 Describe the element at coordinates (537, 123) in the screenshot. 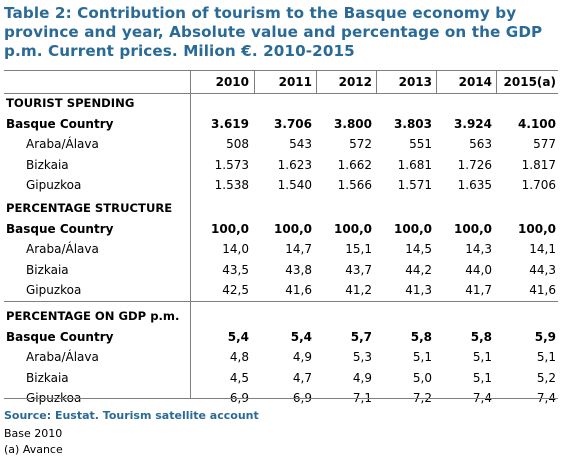

I see `table-cell: 4.100` at that location.